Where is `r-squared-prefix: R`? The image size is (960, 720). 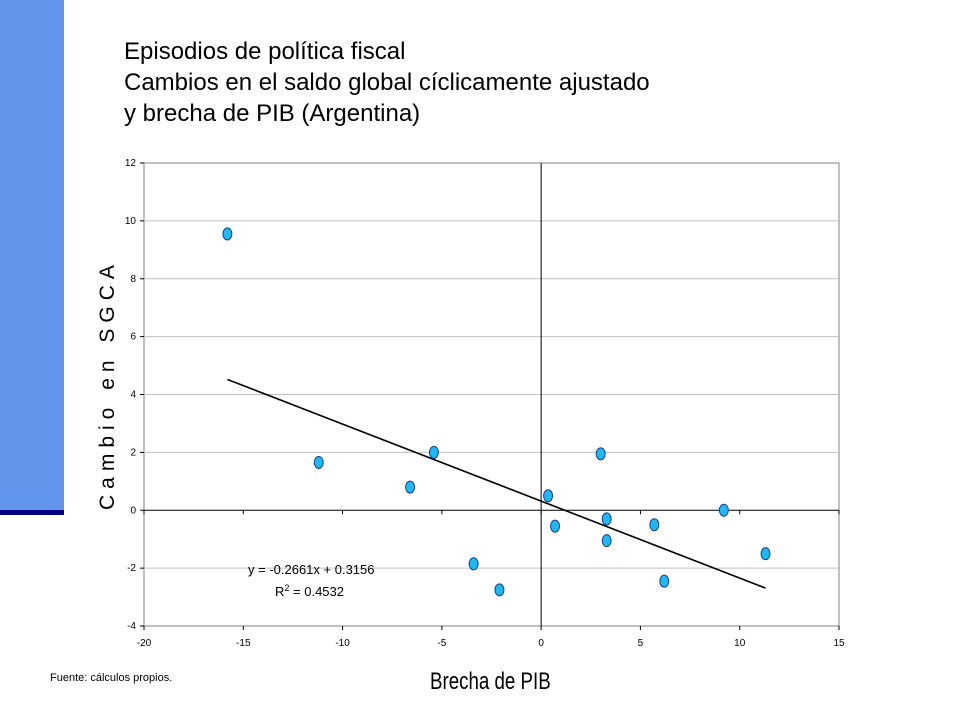
r-squared-prefix: R is located at coordinates (279, 591).